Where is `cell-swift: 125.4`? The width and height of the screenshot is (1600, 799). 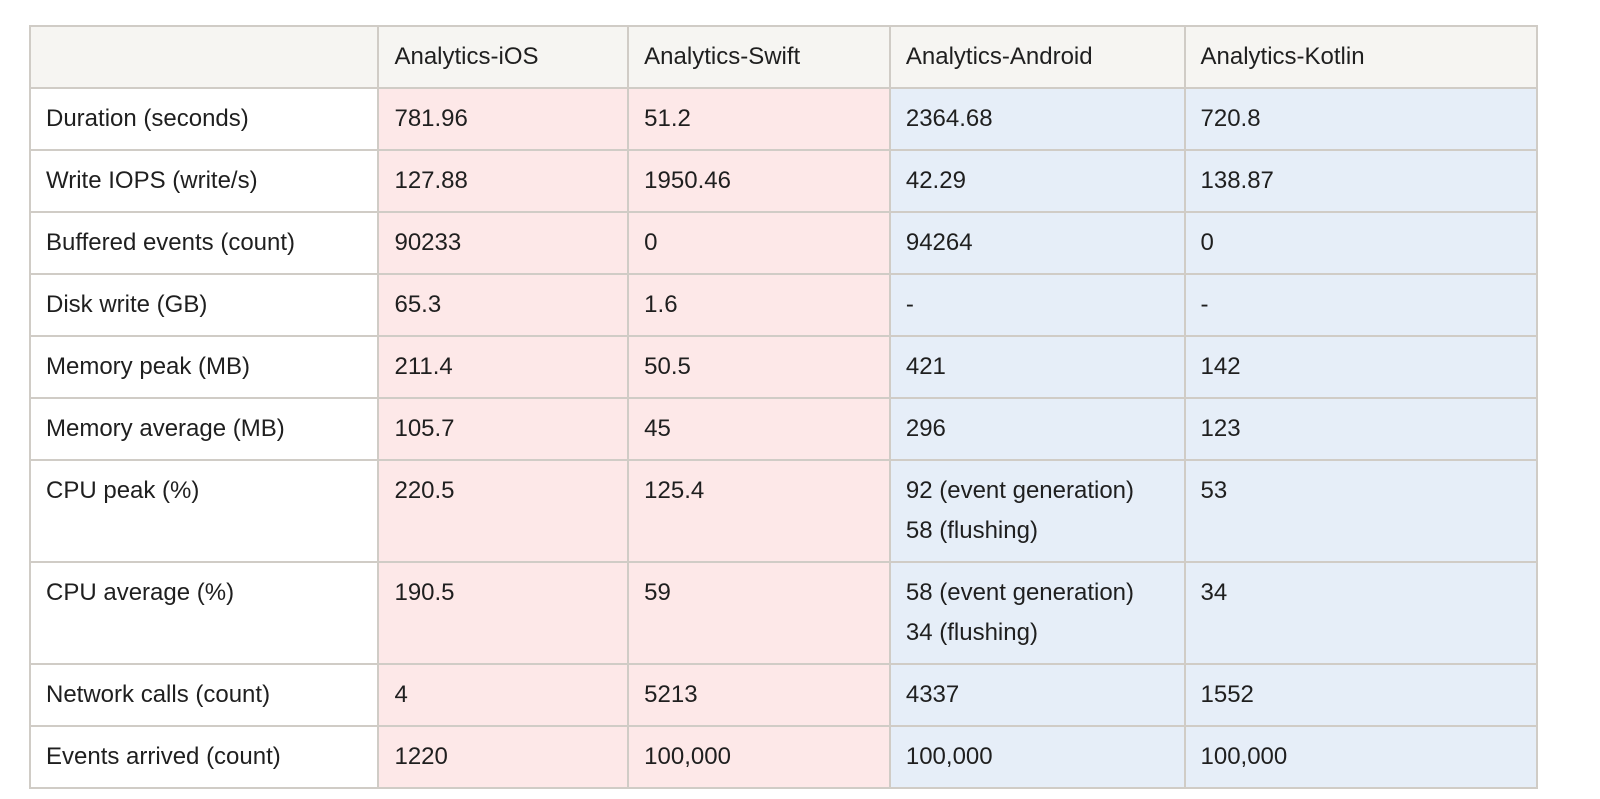
cell-swift: 125.4 is located at coordinates (759, 511).